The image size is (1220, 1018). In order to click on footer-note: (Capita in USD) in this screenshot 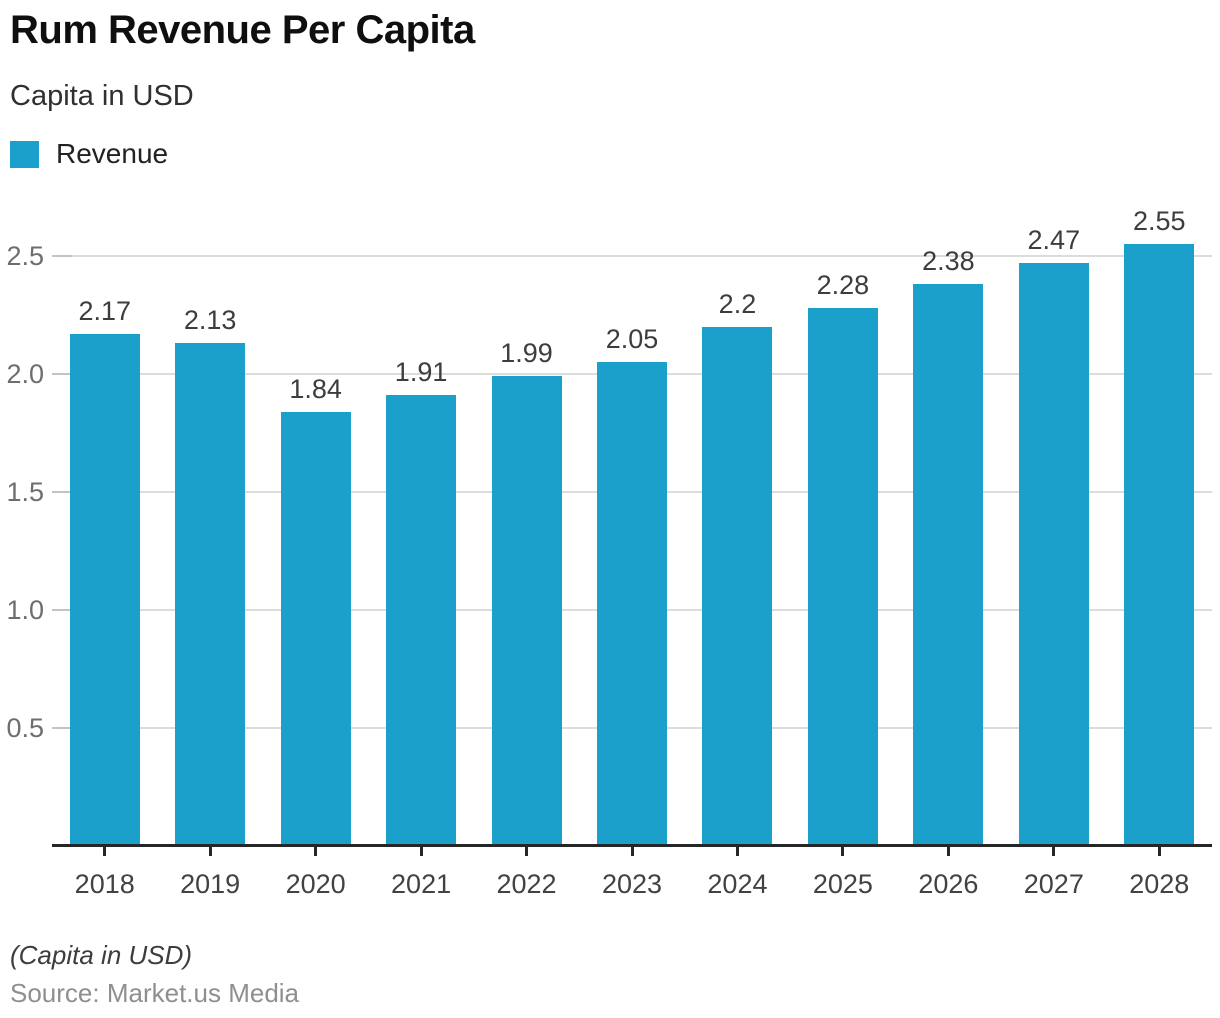, I will do `click(101, 955)`.